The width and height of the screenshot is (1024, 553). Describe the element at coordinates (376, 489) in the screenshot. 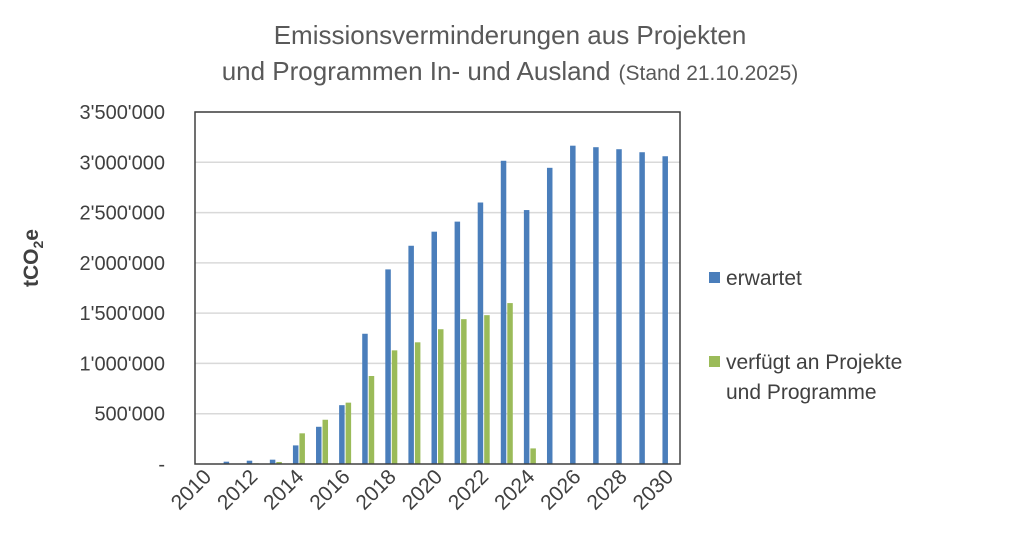

I see `x-tick-label: 2018` at that location.